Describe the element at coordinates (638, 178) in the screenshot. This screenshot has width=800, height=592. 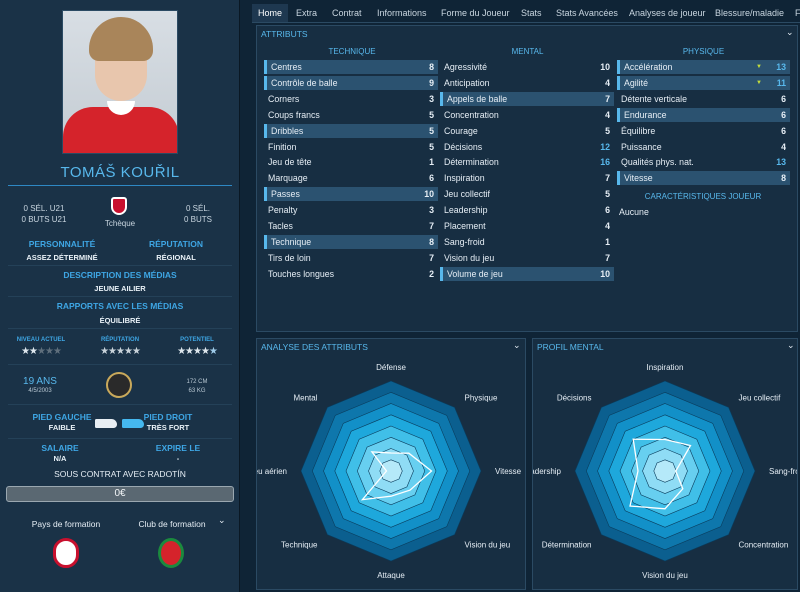
I see `attribute-name: Vitesse` at that location.